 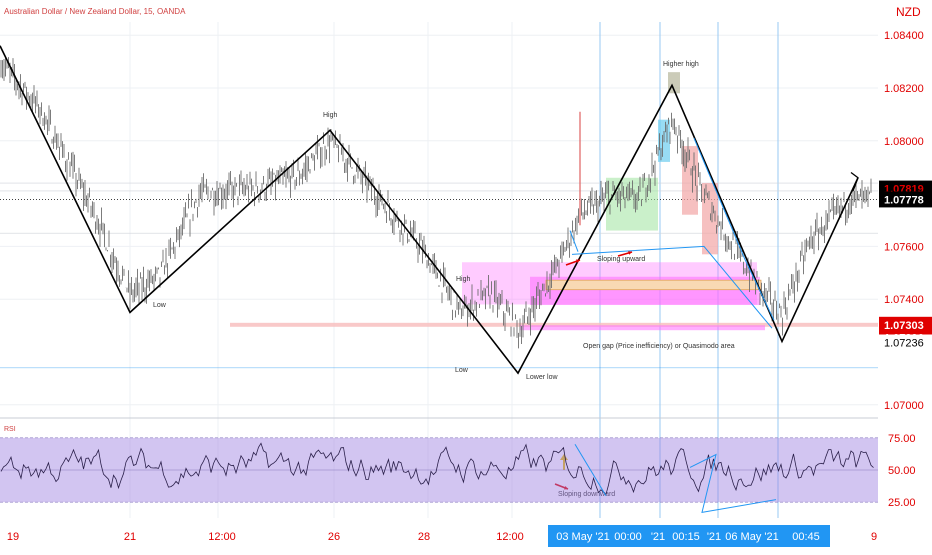 I want to click on rsi-tick-label: 75.00, so click(x=902, y=439).